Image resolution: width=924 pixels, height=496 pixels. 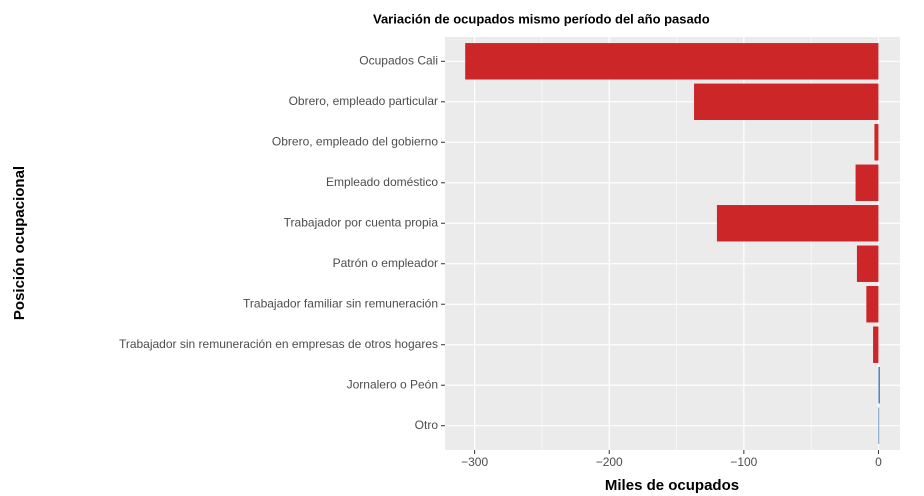 I want to click on x-tick-label: 0, so click(x=878, y=462).